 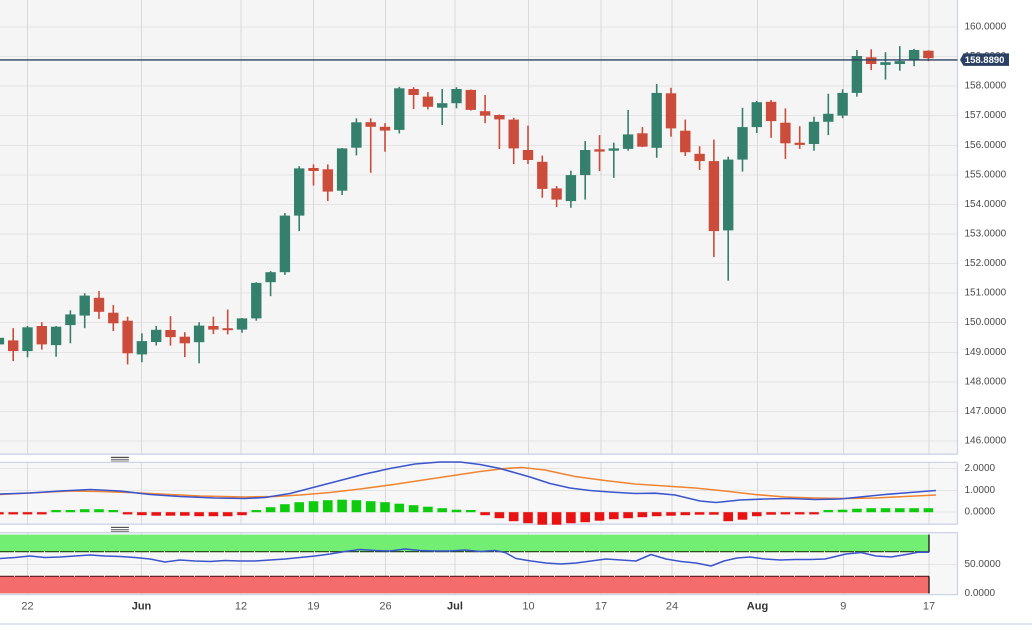 What do you see at coordinates (313, 607) in the screenshot?
I see `svg-text: 19` at bounding box center [313, 607].